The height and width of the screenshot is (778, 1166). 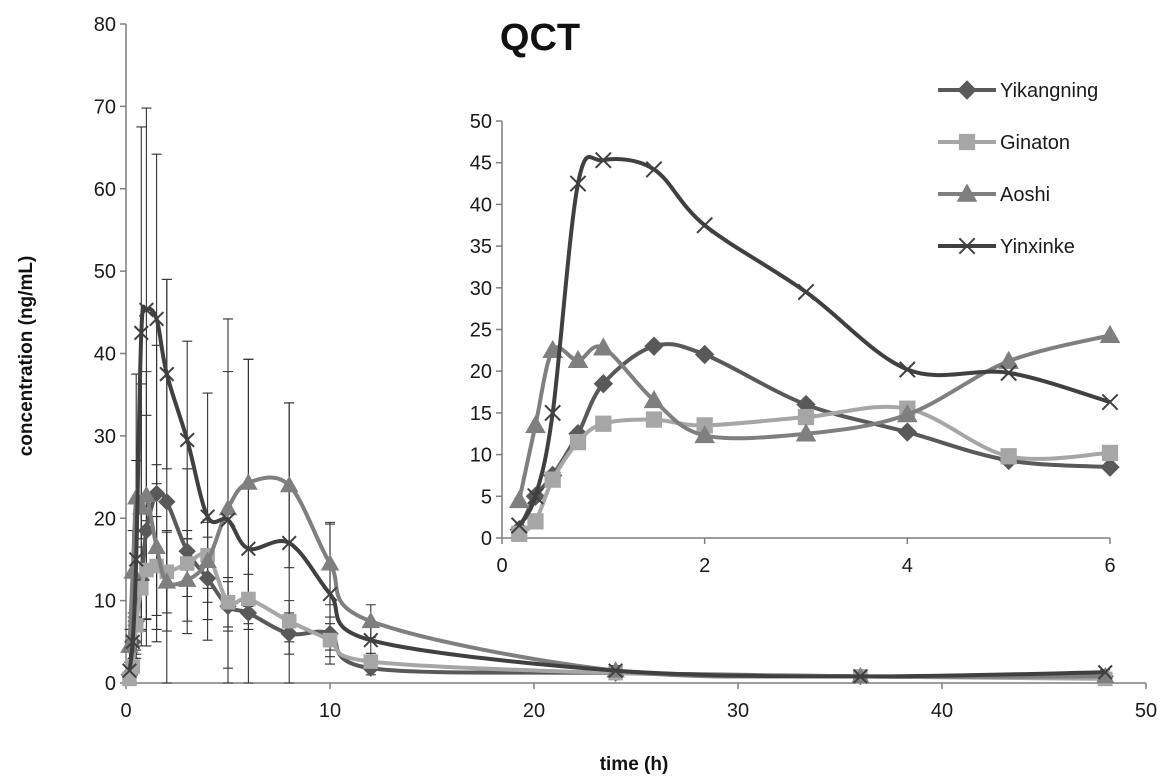 What do you see at coordinates (248, 521) in the screenshot?
I see `error-bar` at bounding box center [248, 521].